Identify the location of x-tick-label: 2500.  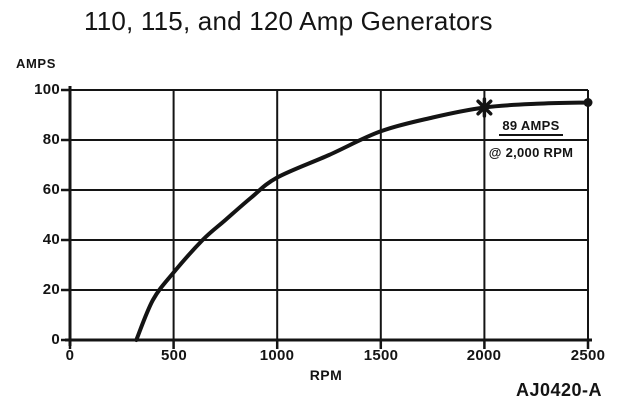
(588, 355).